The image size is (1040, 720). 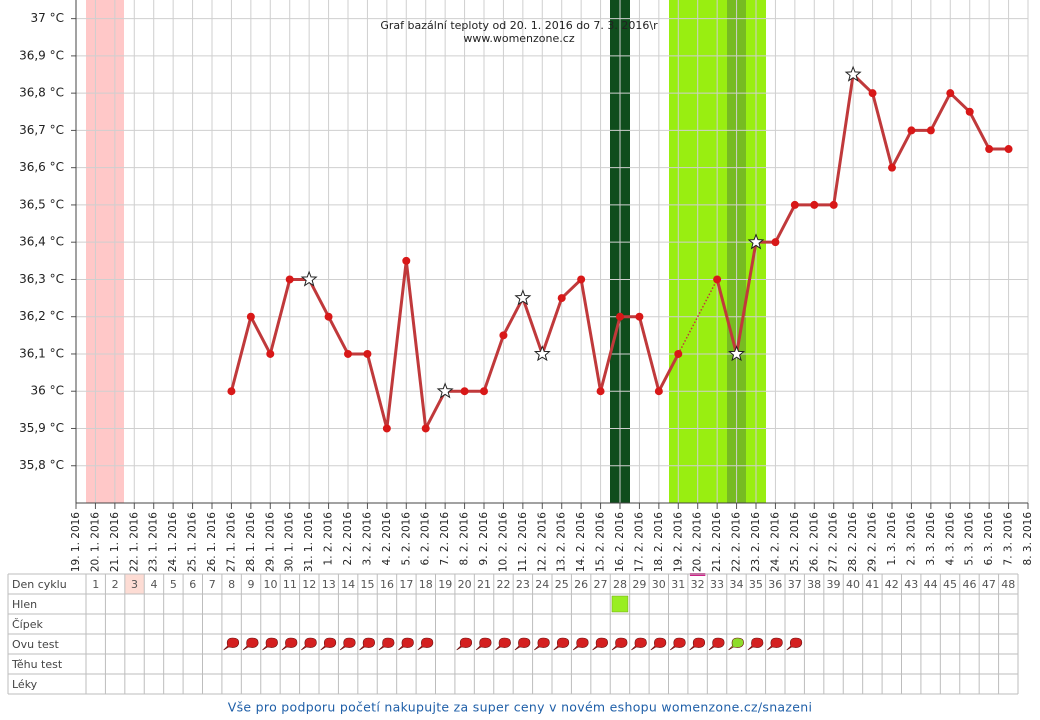 I want to click on x-tick-label: 27. 2. 2016, so click(x=834, y=542).